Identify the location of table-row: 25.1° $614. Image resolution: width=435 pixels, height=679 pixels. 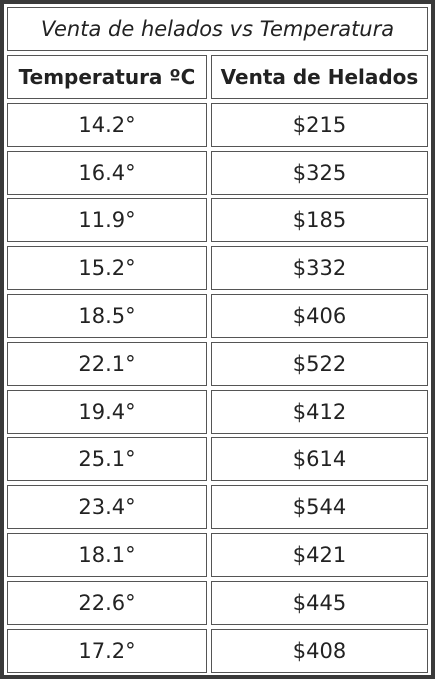
(217, 461).